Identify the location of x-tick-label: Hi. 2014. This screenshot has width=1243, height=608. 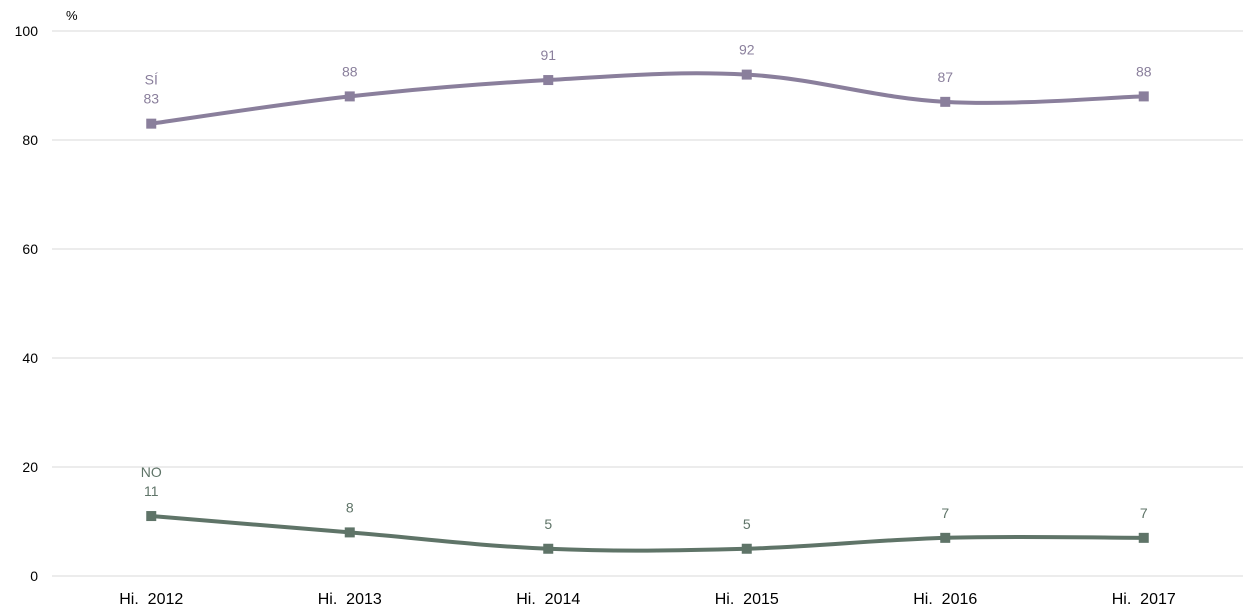
(548, 599).